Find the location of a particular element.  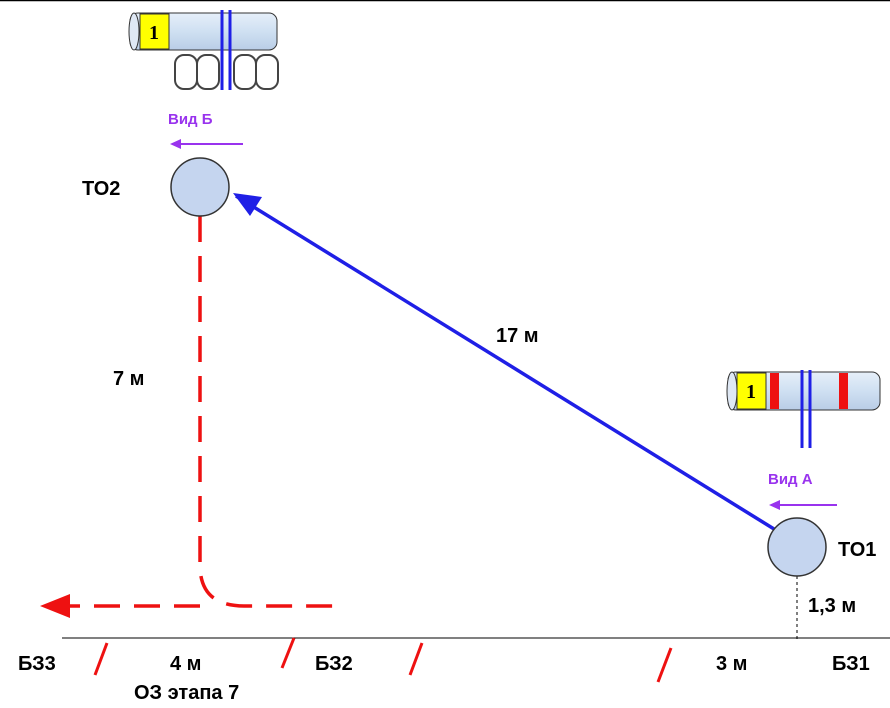

node-to2 is located at coordinates (200, 187).